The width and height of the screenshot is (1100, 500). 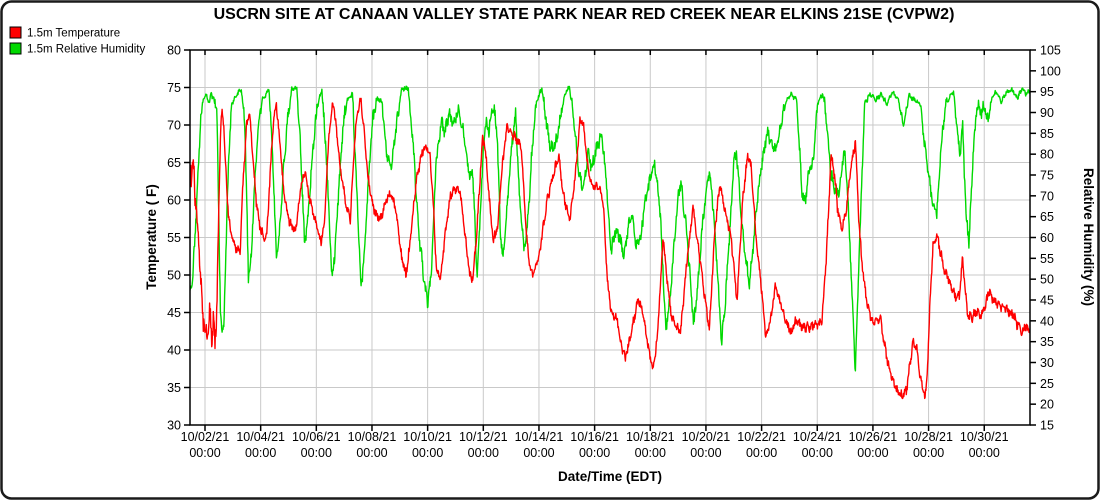 What do you see at coordinates (1047, 301) in the screenshot?
I see `right-y-tick-label: 45` at bounding box center [1047, 301].